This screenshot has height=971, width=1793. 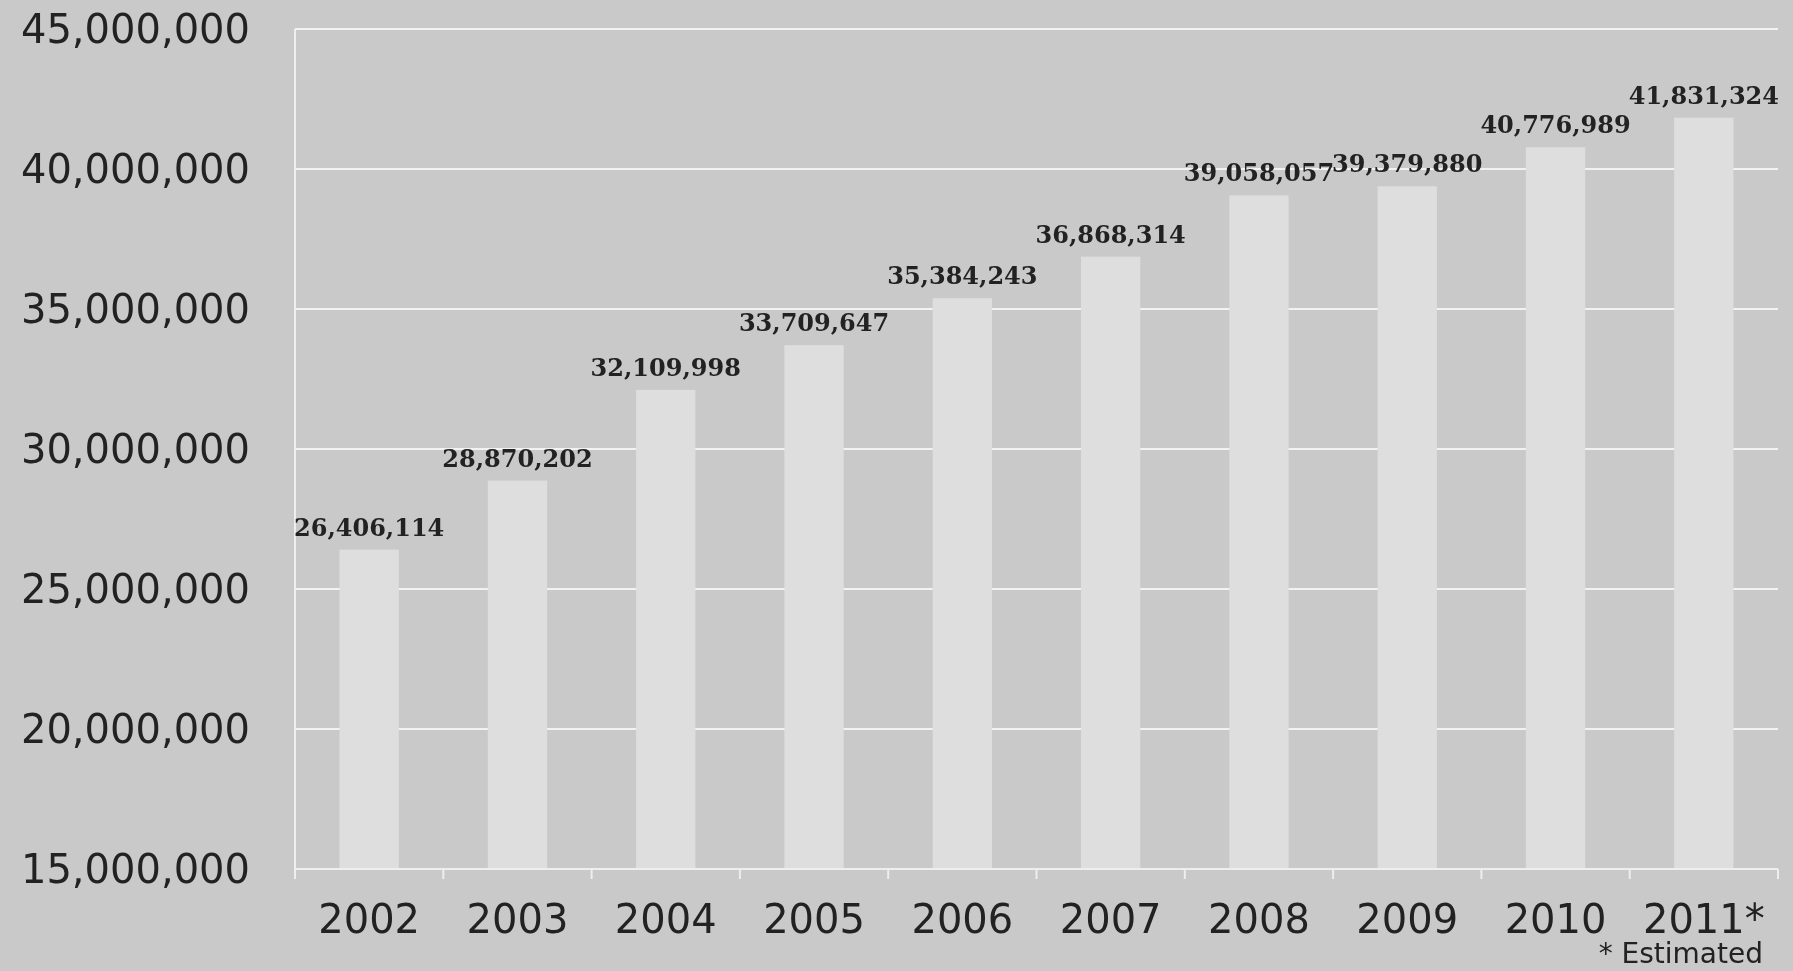 I want to click on x-tick-label: 2007, so click(x=1110, y=919).